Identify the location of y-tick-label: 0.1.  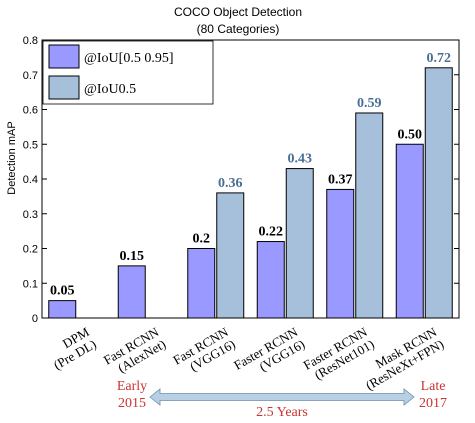
(30, 284).